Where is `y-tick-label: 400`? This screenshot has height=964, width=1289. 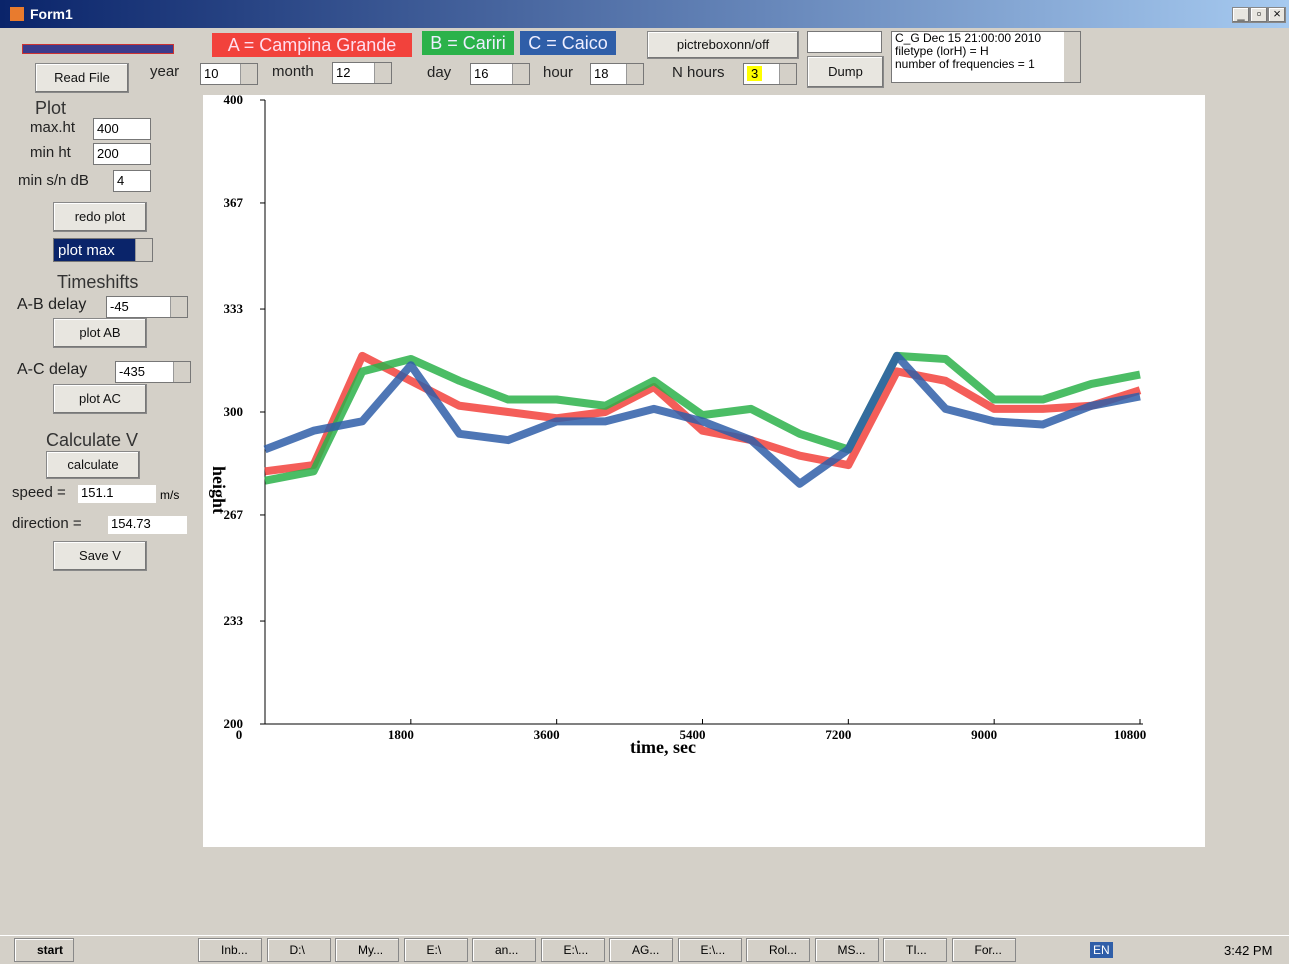
y-tick-label: 400 is located at coordinates (234, 101).